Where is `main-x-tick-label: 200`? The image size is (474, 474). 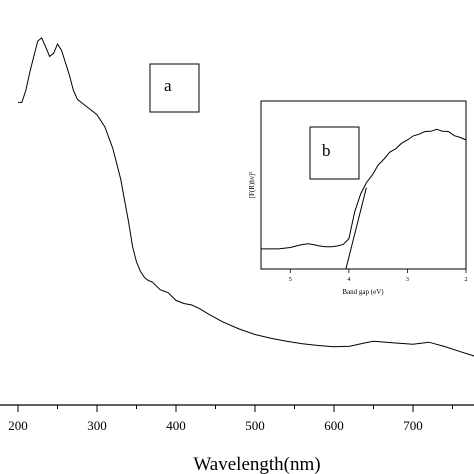 main-x-tick-label: 200 is located at coordinates (18, 425).